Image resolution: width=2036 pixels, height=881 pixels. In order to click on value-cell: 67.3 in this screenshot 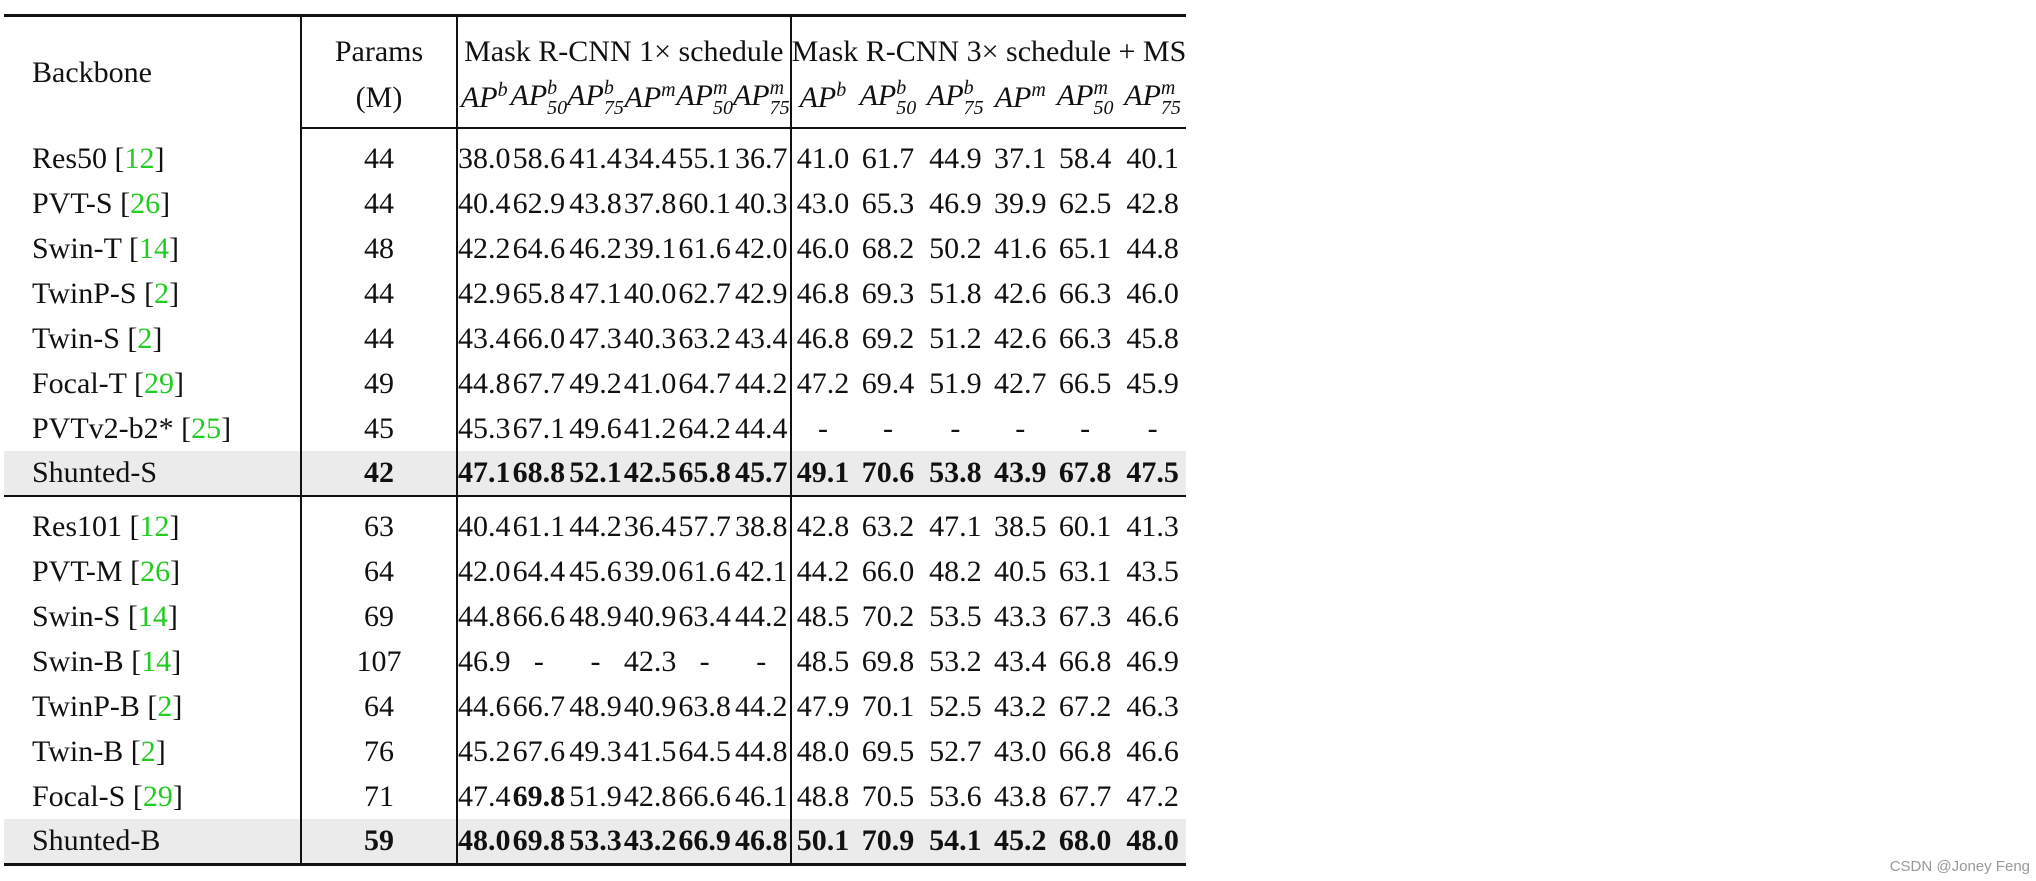, I will do `click(1085, 616)`.